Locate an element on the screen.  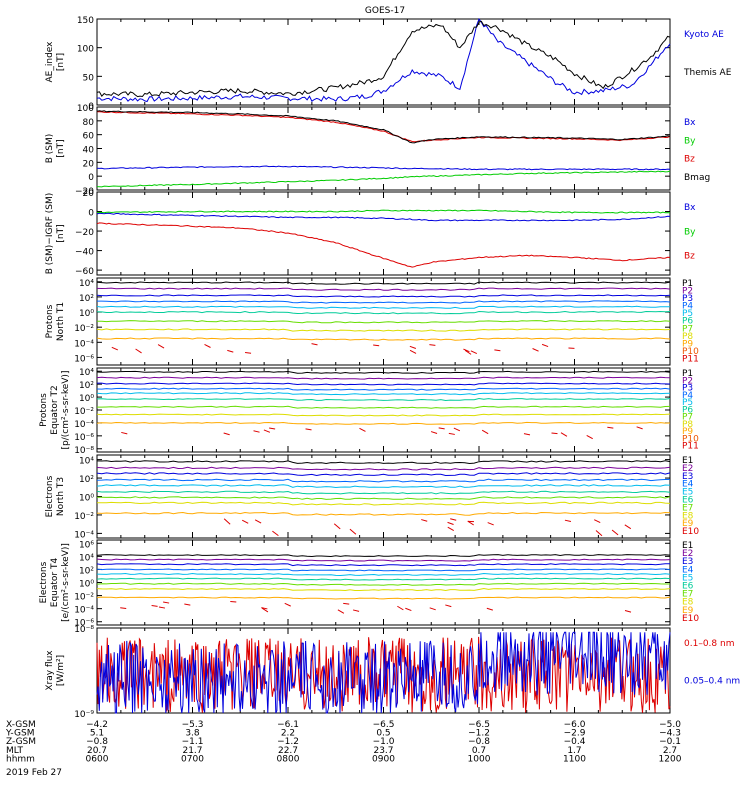
y-axis-label: Protons is located at coordinates (50, 321).